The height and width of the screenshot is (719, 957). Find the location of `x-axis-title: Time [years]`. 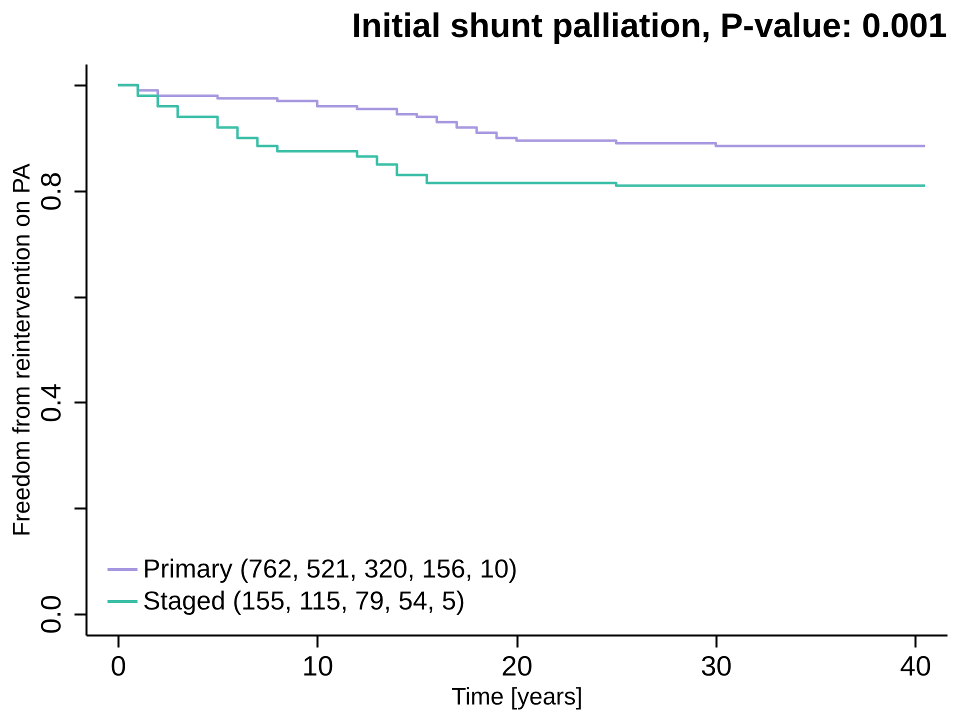

x-axis-title: Time [years] is located at coordinates (517, 697).